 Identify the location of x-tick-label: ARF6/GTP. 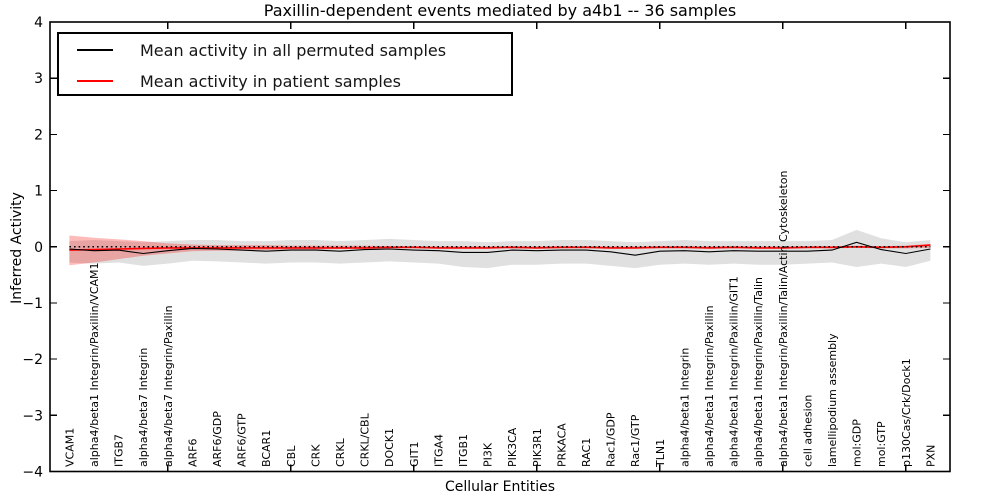
(242, 440).